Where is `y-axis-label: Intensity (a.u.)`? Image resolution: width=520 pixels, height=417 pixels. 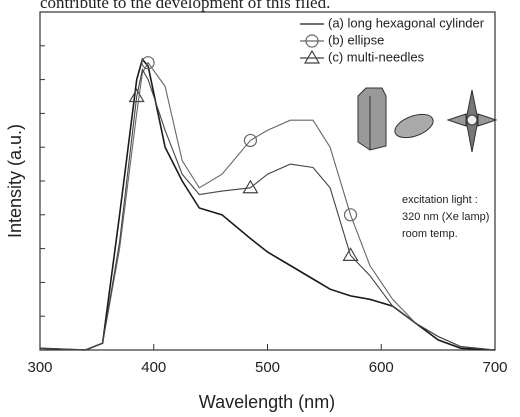 y-axis-label: Intensity (a.u.) is located at coordinates (15, 181).